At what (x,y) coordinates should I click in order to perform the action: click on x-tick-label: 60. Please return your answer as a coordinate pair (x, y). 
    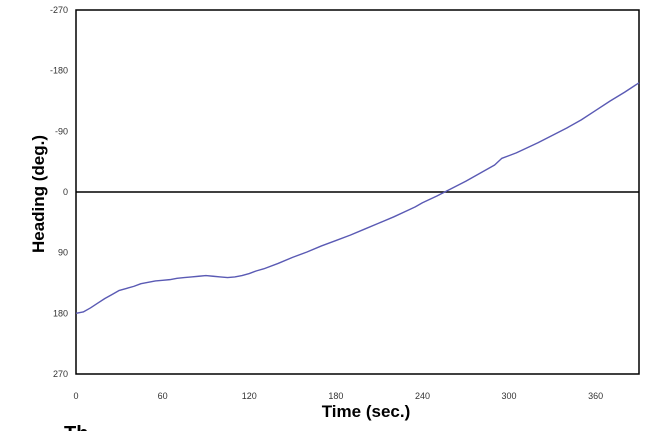
    Looking at the image, I should click on (163, 396).